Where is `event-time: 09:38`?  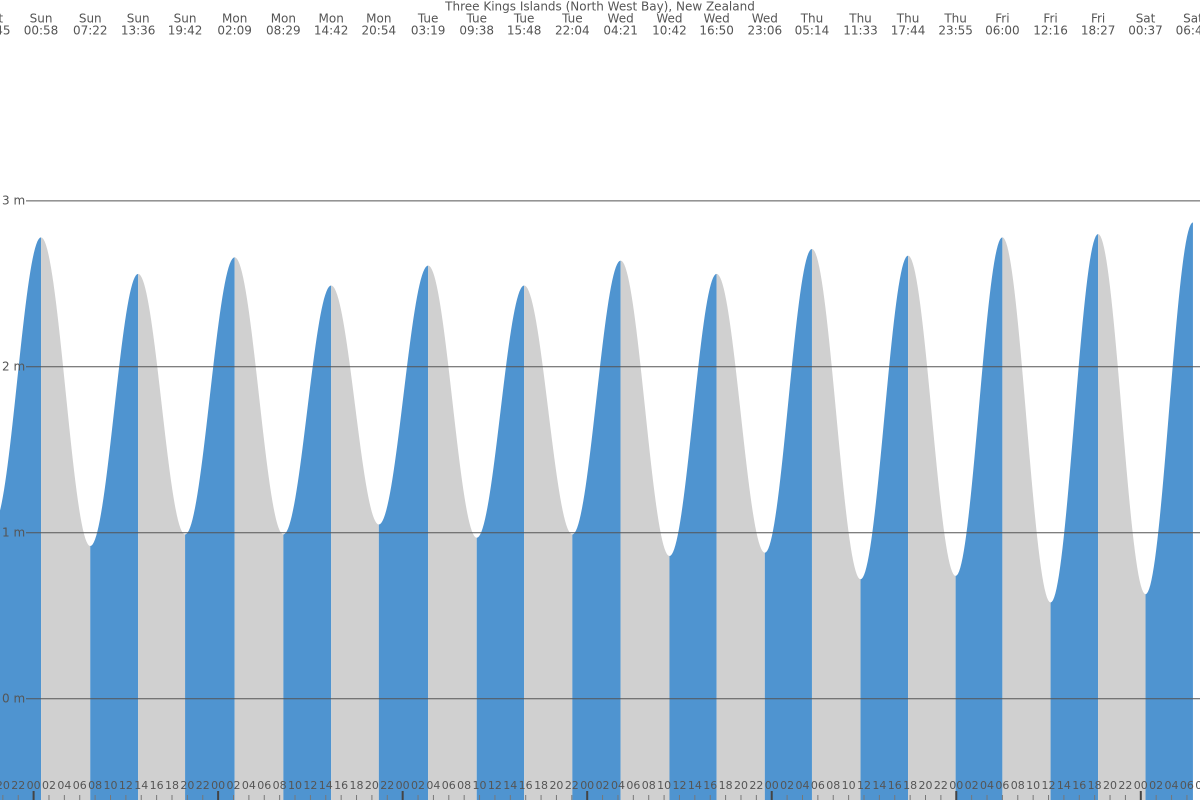
event-time: 09:38 is located at coordinates (476, 31).